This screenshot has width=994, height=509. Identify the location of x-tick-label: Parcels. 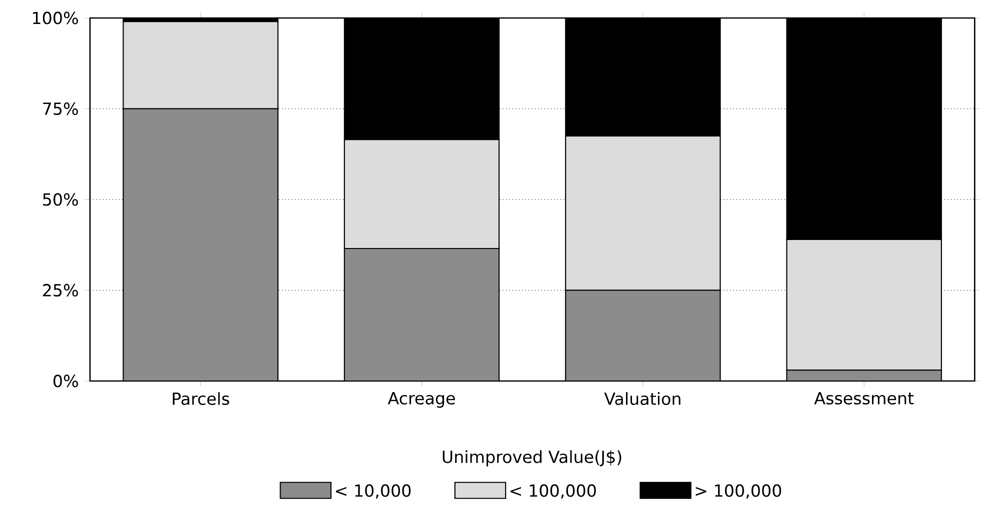
(201, 399).